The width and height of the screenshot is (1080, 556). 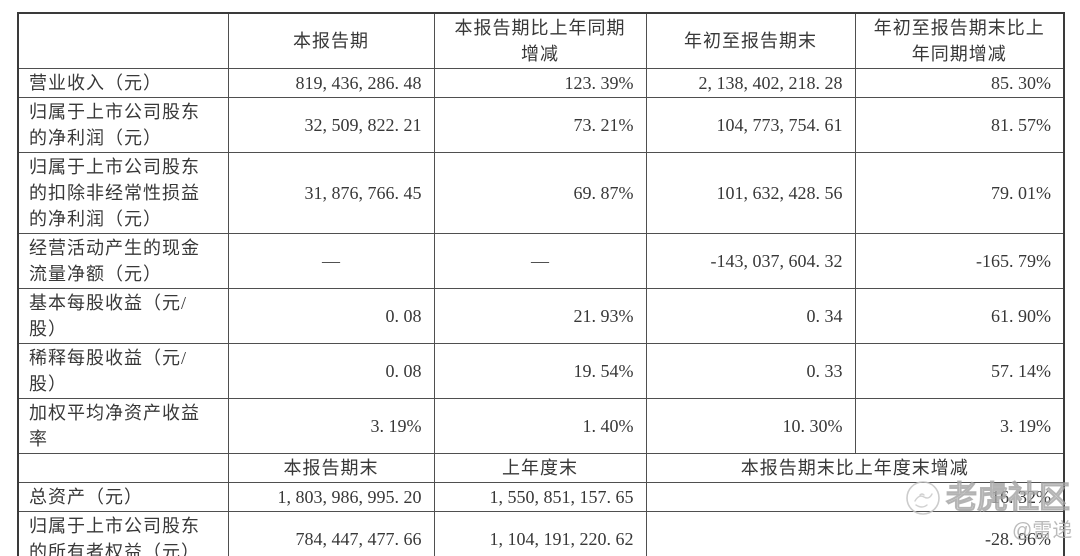 I want to click on value-period-yoy: 123. 39%, so click(x=540, y=83).